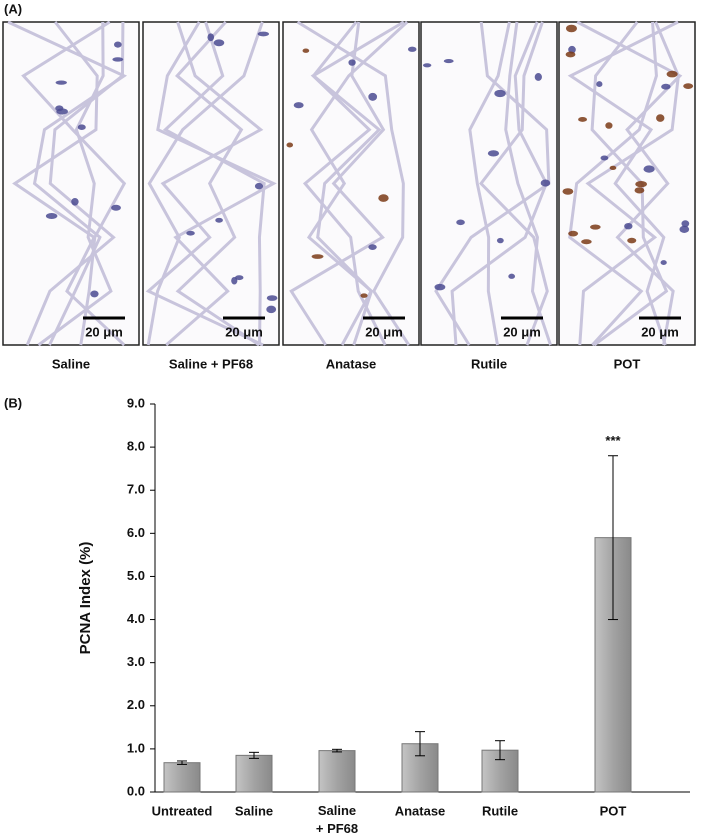 Image resolution: width=709 pixels, height=840 pixels. What do you see at coordinates (613, 810) in the screenshot?
I see `x-tick-label: POT` at bounding box center [613, 810].